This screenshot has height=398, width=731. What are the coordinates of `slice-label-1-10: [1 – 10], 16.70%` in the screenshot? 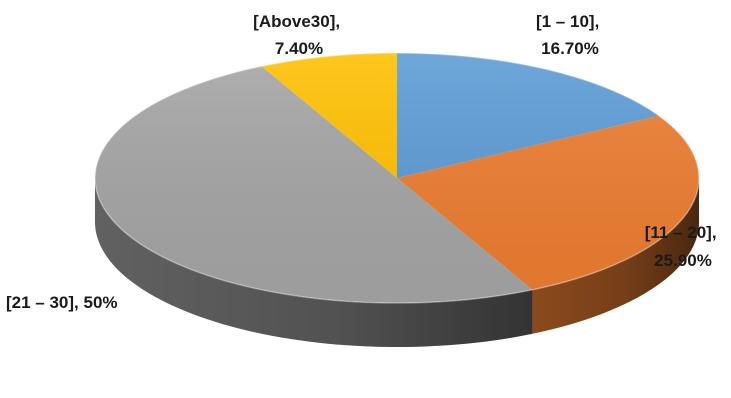 It's located at (570, 35).